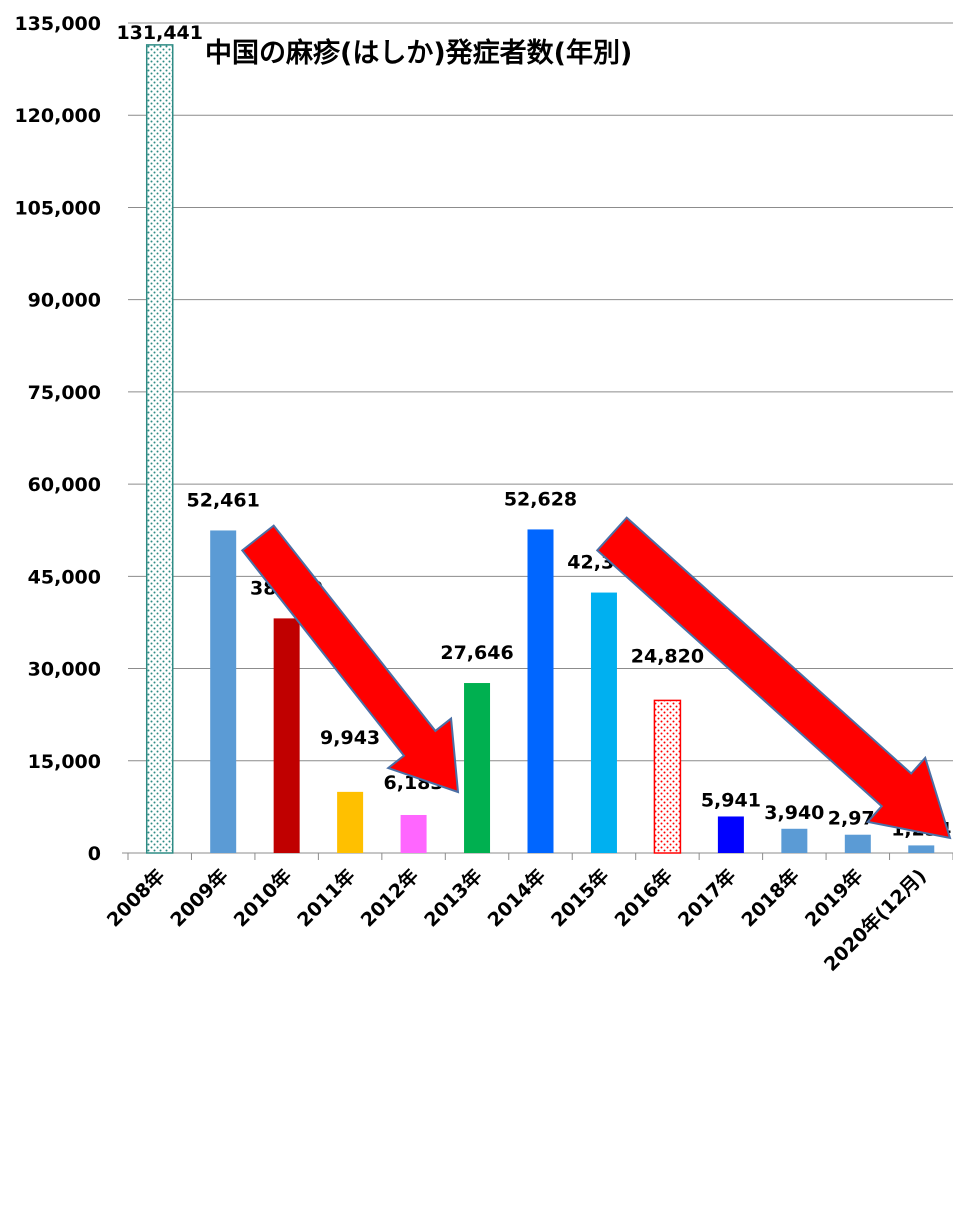  I want to click on value-label: 2,974, so click(858, 819).